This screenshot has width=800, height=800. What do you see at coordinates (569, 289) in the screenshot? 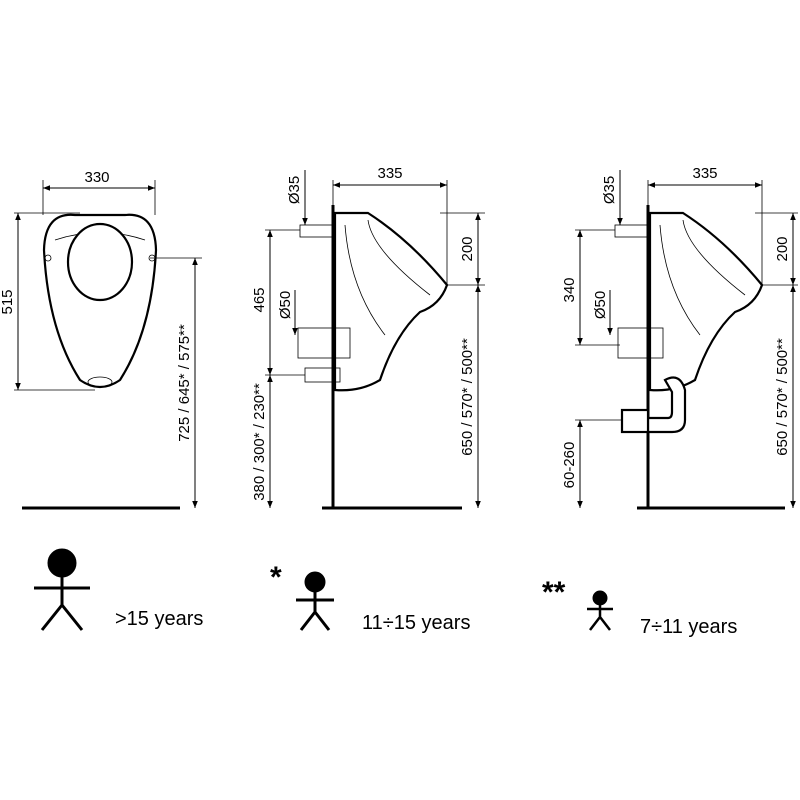
I see `dim-inlet-outlet: 340` at bounding box center [569, 289].